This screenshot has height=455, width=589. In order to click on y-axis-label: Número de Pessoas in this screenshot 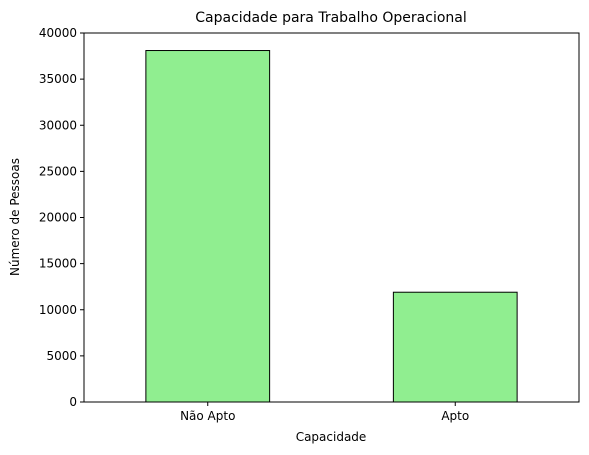, I will do `click(15, 217)`.